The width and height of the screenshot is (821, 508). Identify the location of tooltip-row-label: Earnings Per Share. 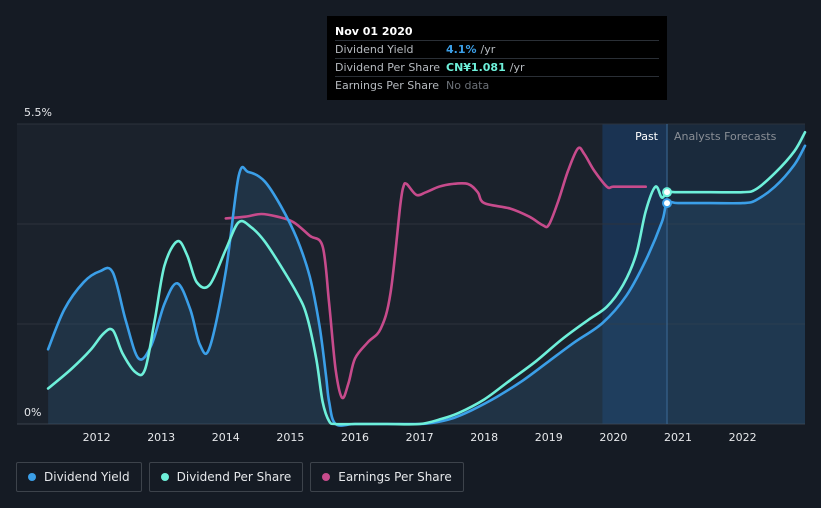
(387, 85).